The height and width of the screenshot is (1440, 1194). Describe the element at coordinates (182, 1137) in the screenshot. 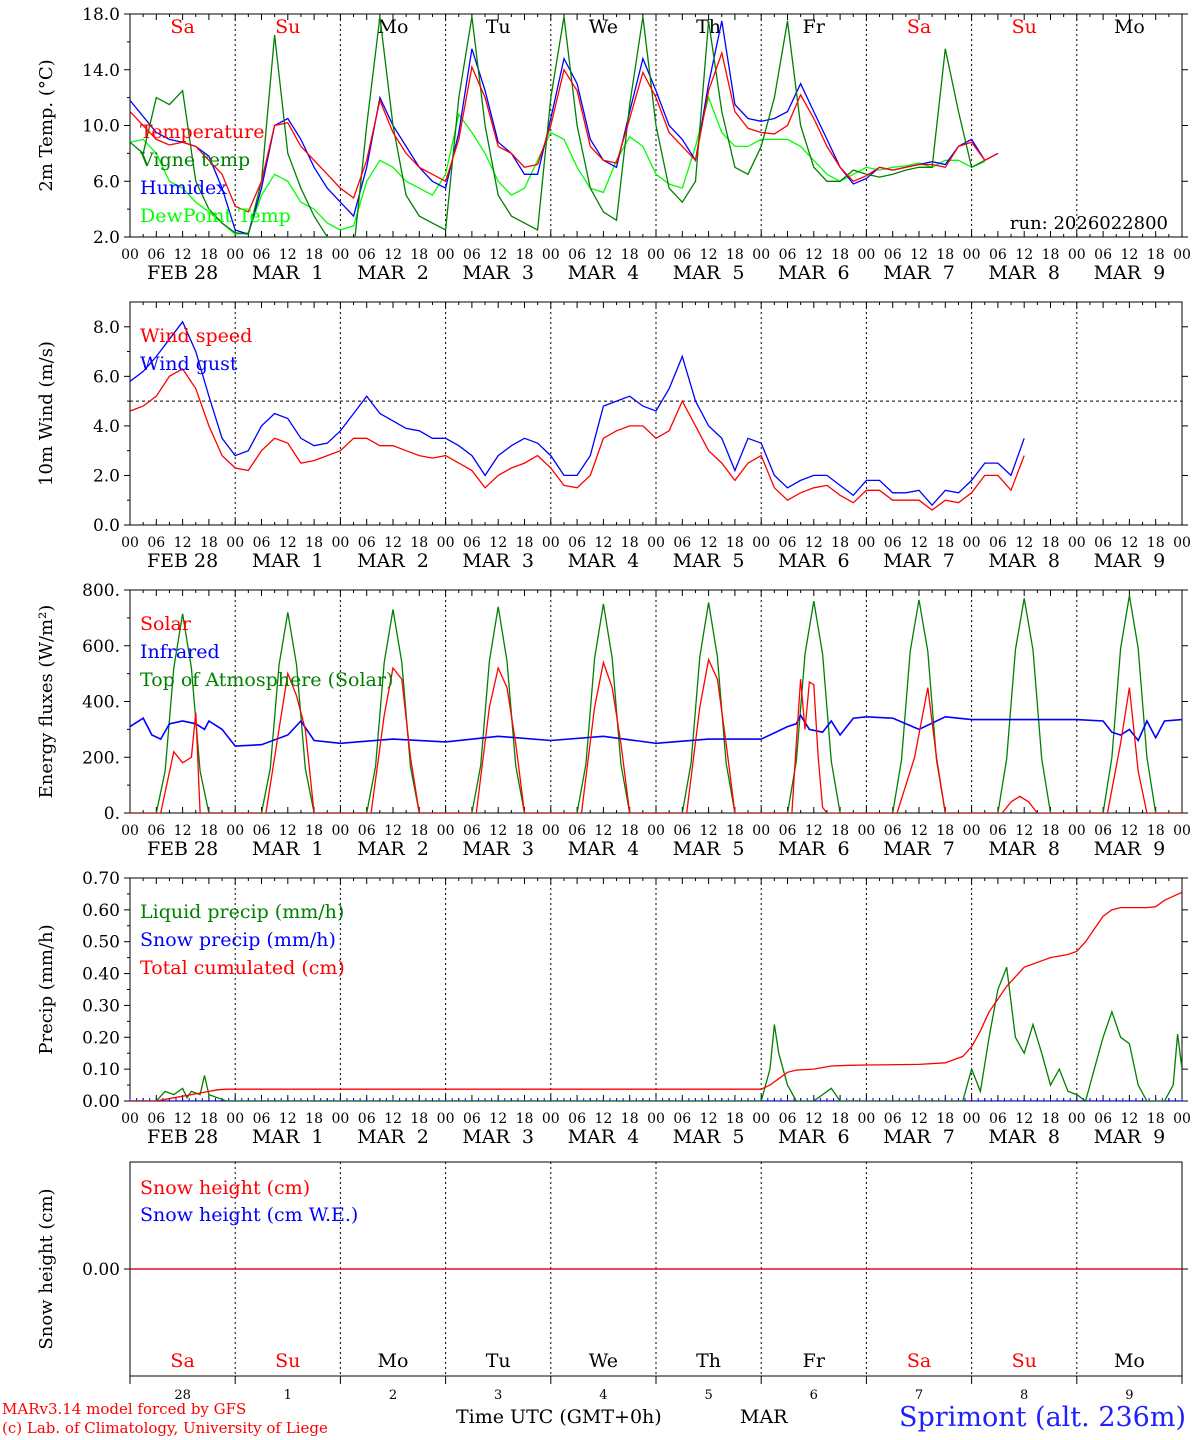

I see `precip-date-label: FEB 28` at that location.